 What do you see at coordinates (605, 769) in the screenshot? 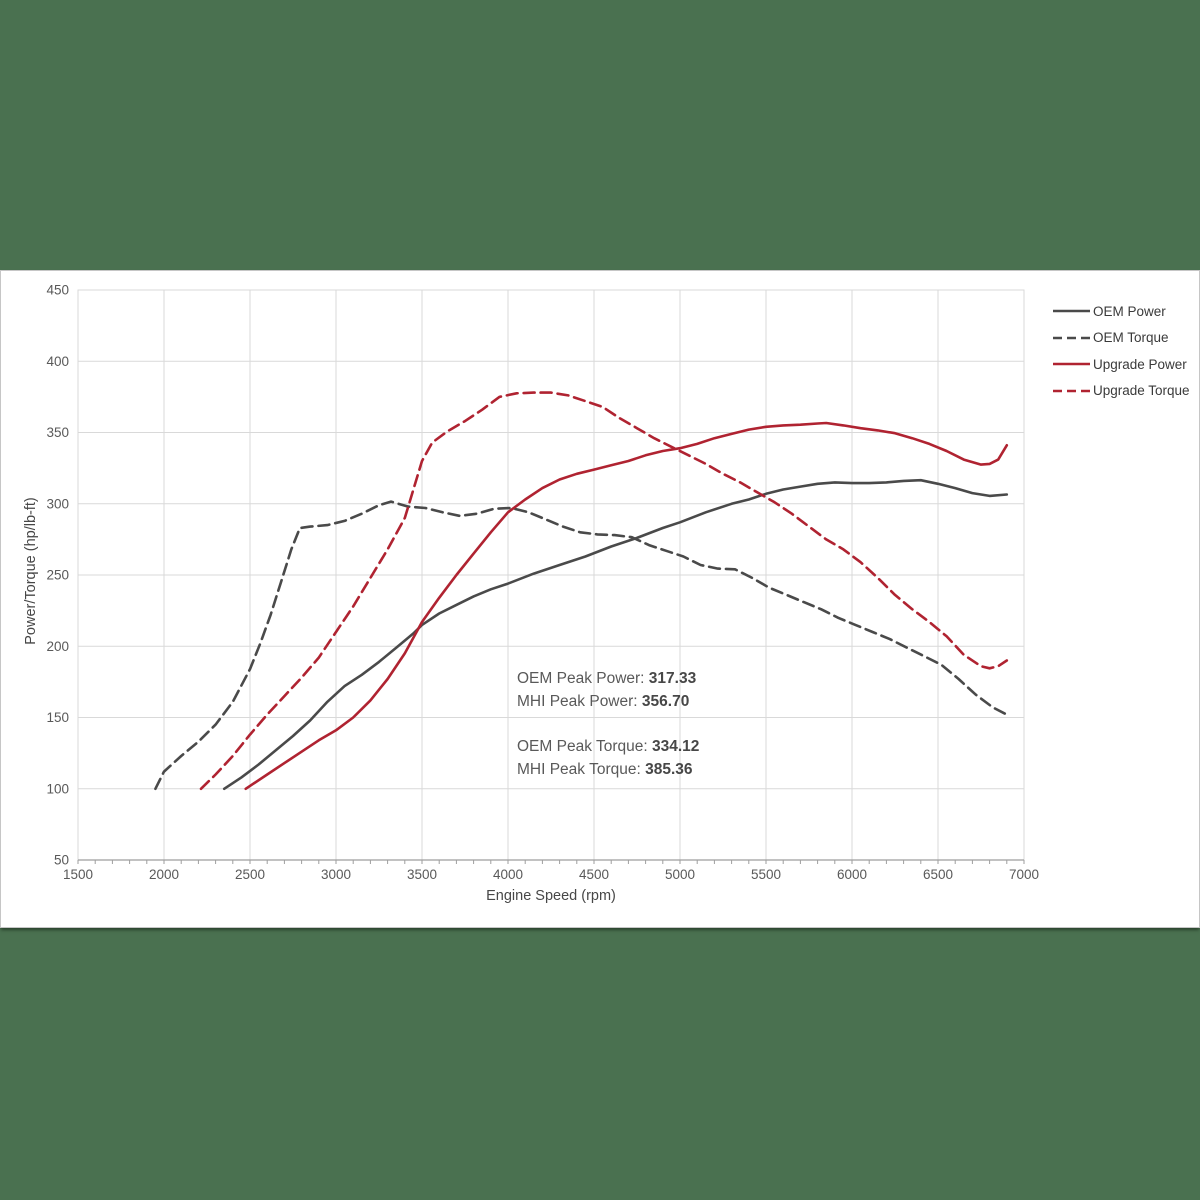
I see `peak-stat-line: MHI Peak Torque: 385.36` at bounding box center [605, 769].